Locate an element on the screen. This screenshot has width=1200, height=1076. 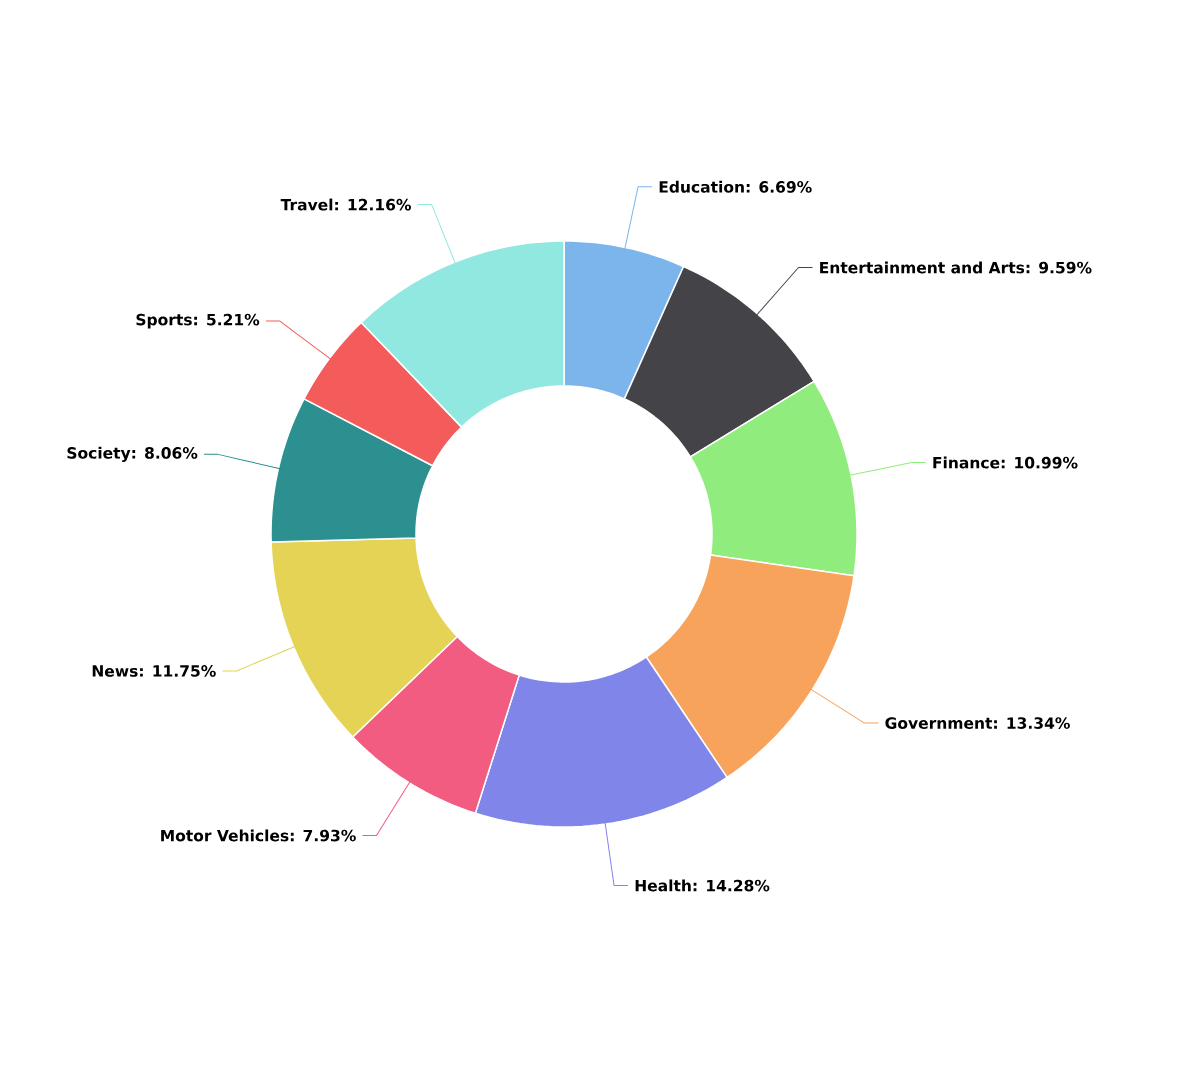
slice-label: Education is located at coordinates (701, 186).